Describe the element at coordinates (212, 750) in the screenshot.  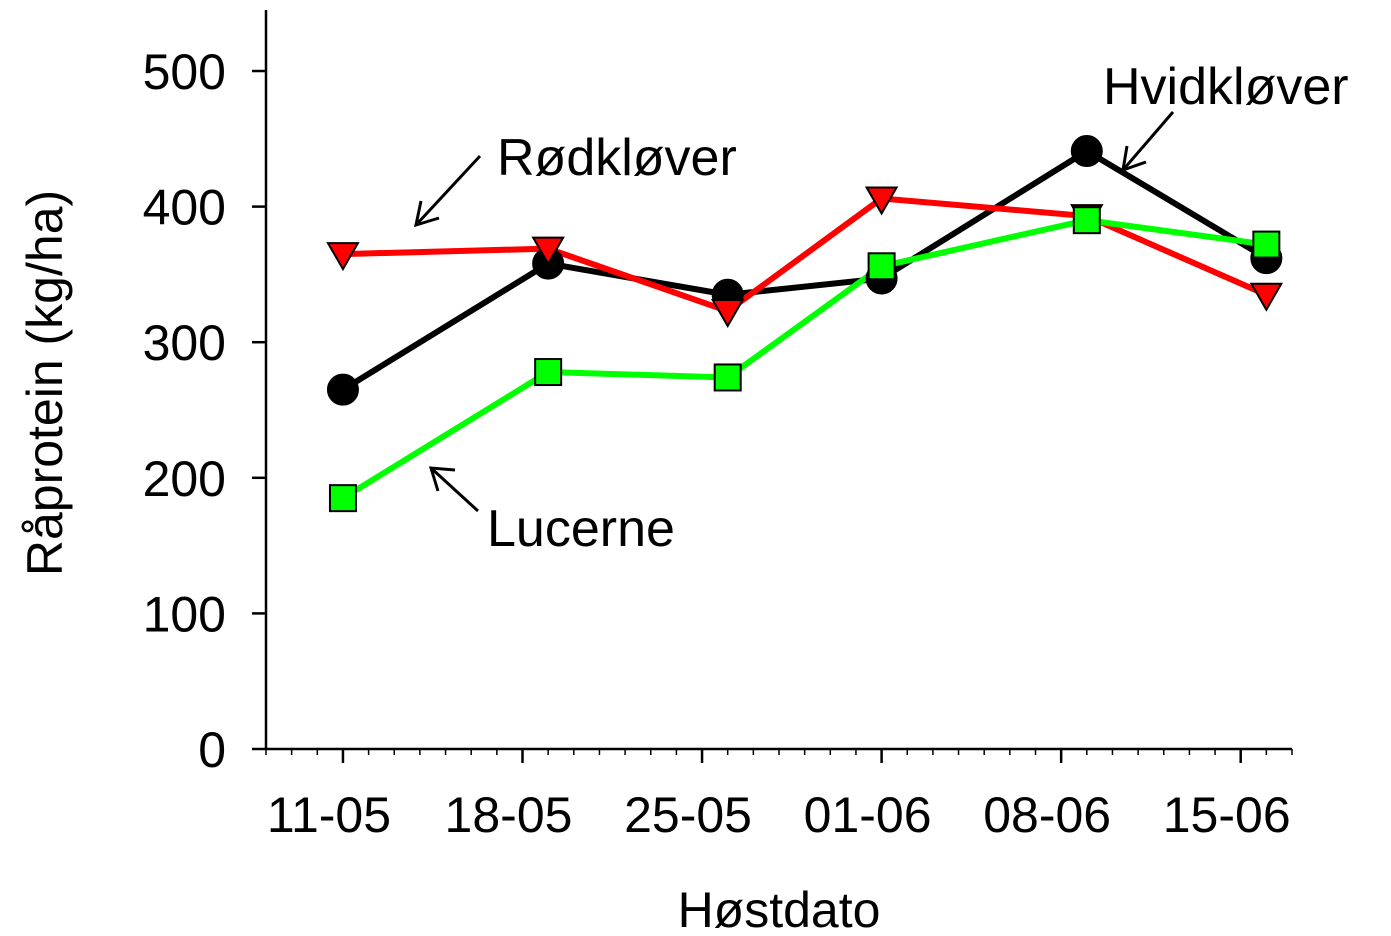
I see `y-tick-label: 0` at that location.